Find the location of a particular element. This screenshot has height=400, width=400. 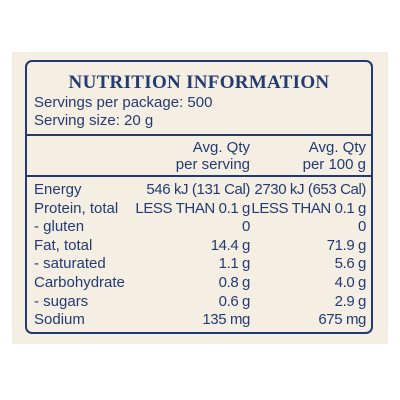

nutrient-row-sugars: - sugars 0.6 g 2.9 g is located at coordinates (199, 302).